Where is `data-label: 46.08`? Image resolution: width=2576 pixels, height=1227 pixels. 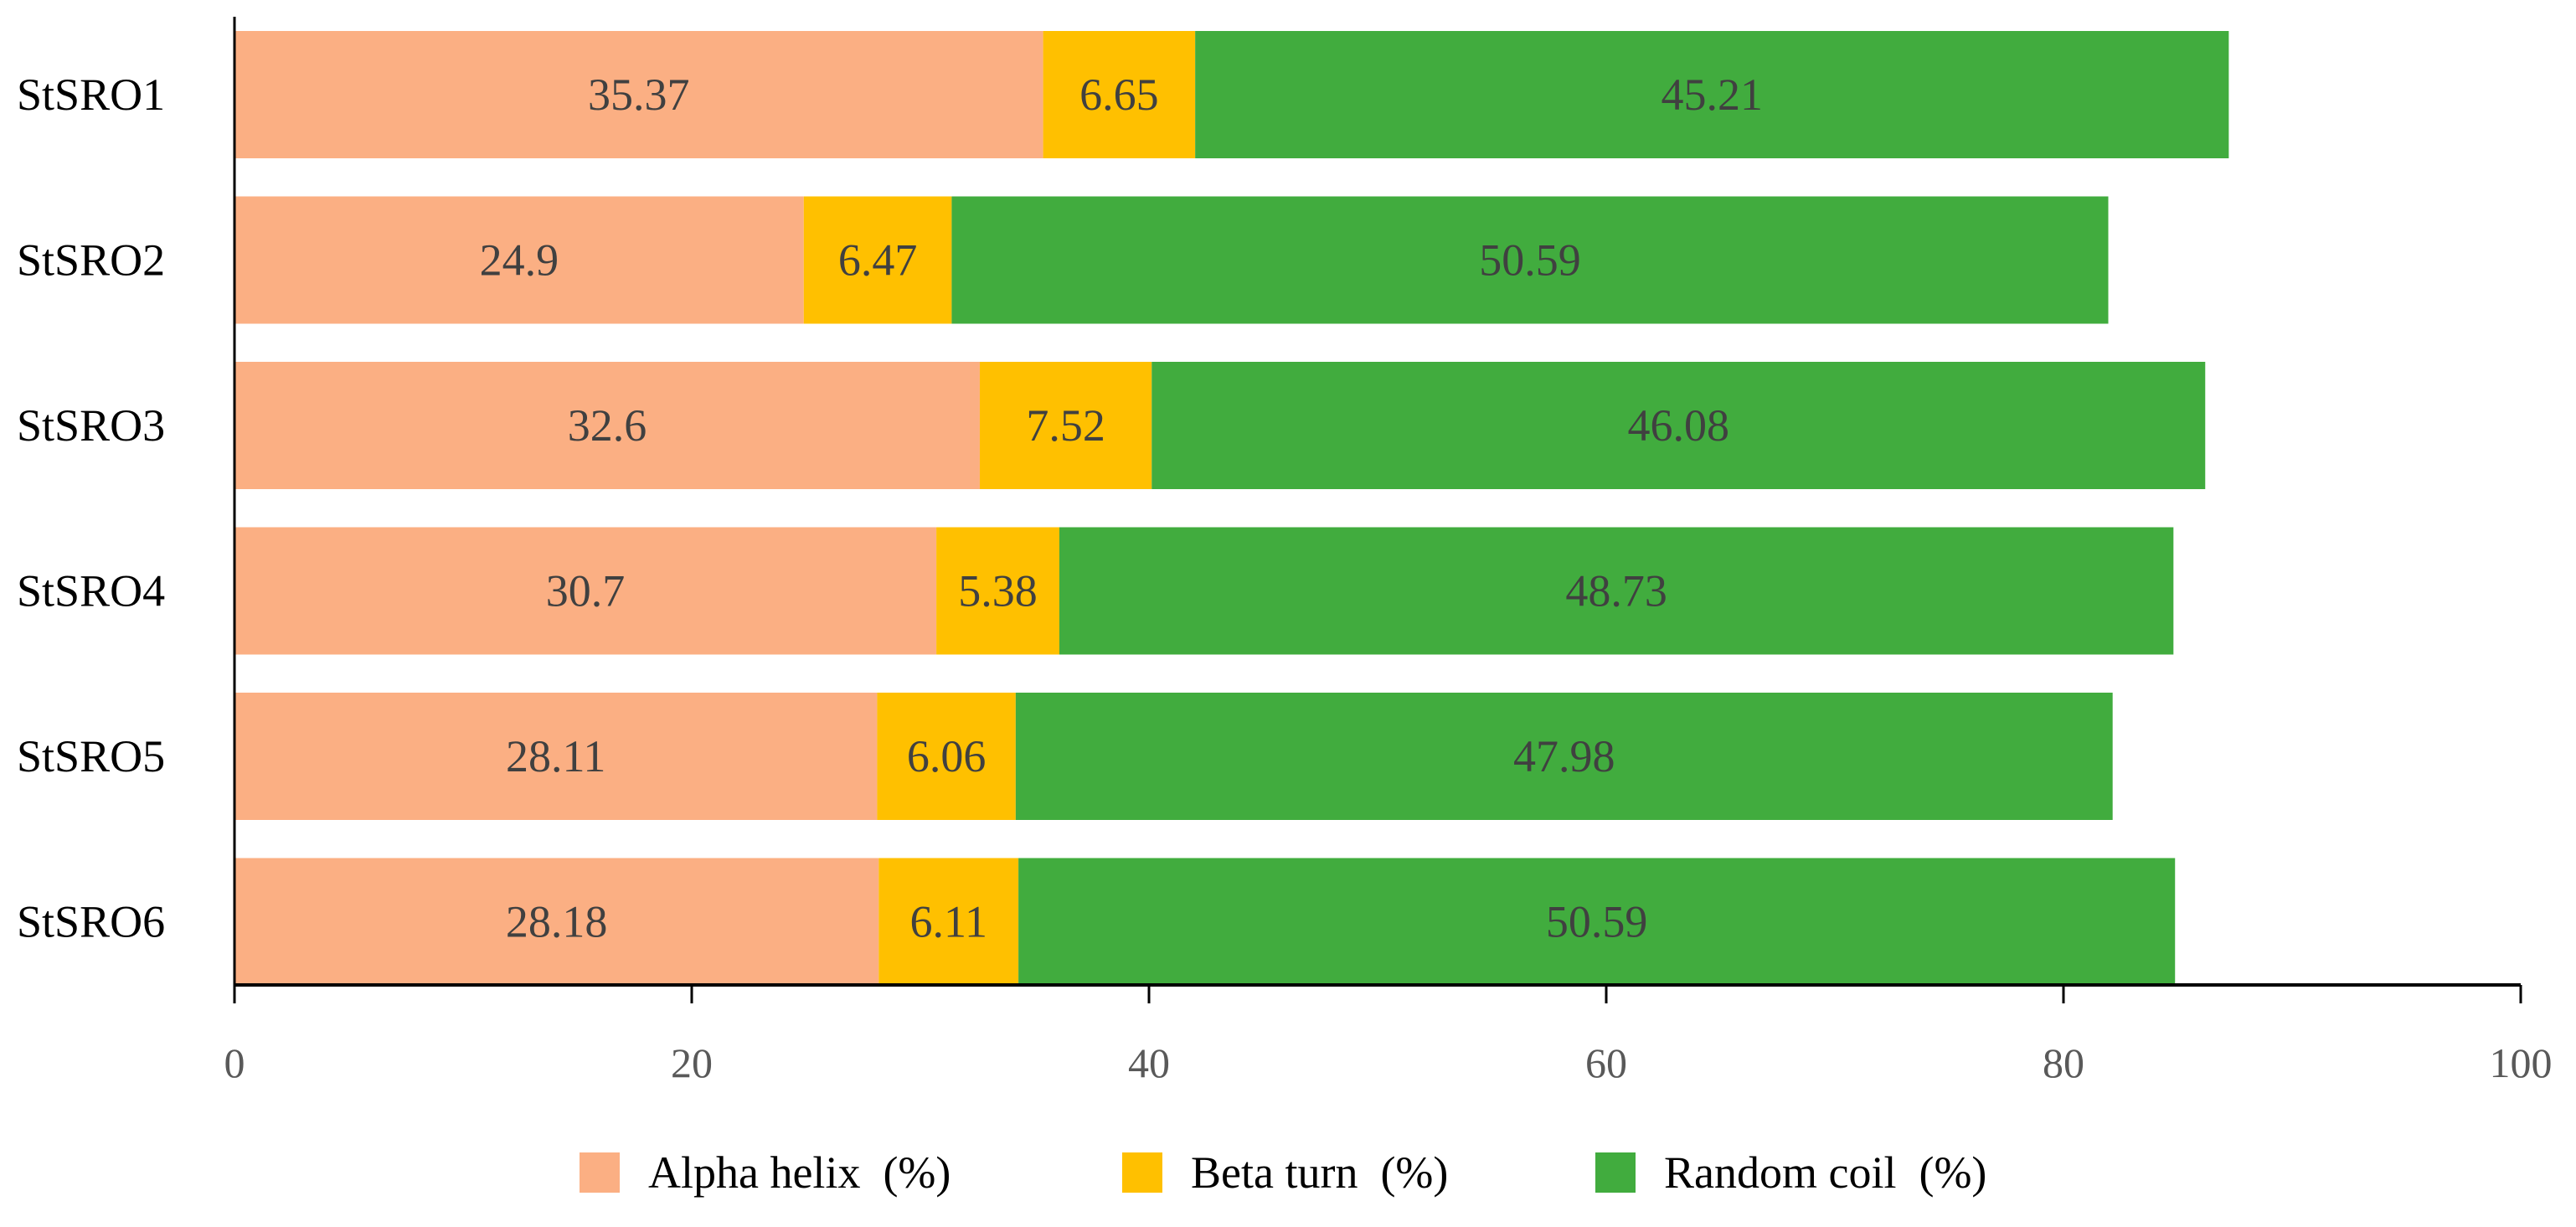 data-label: 46.08 is located at coordinates (1679, 425).